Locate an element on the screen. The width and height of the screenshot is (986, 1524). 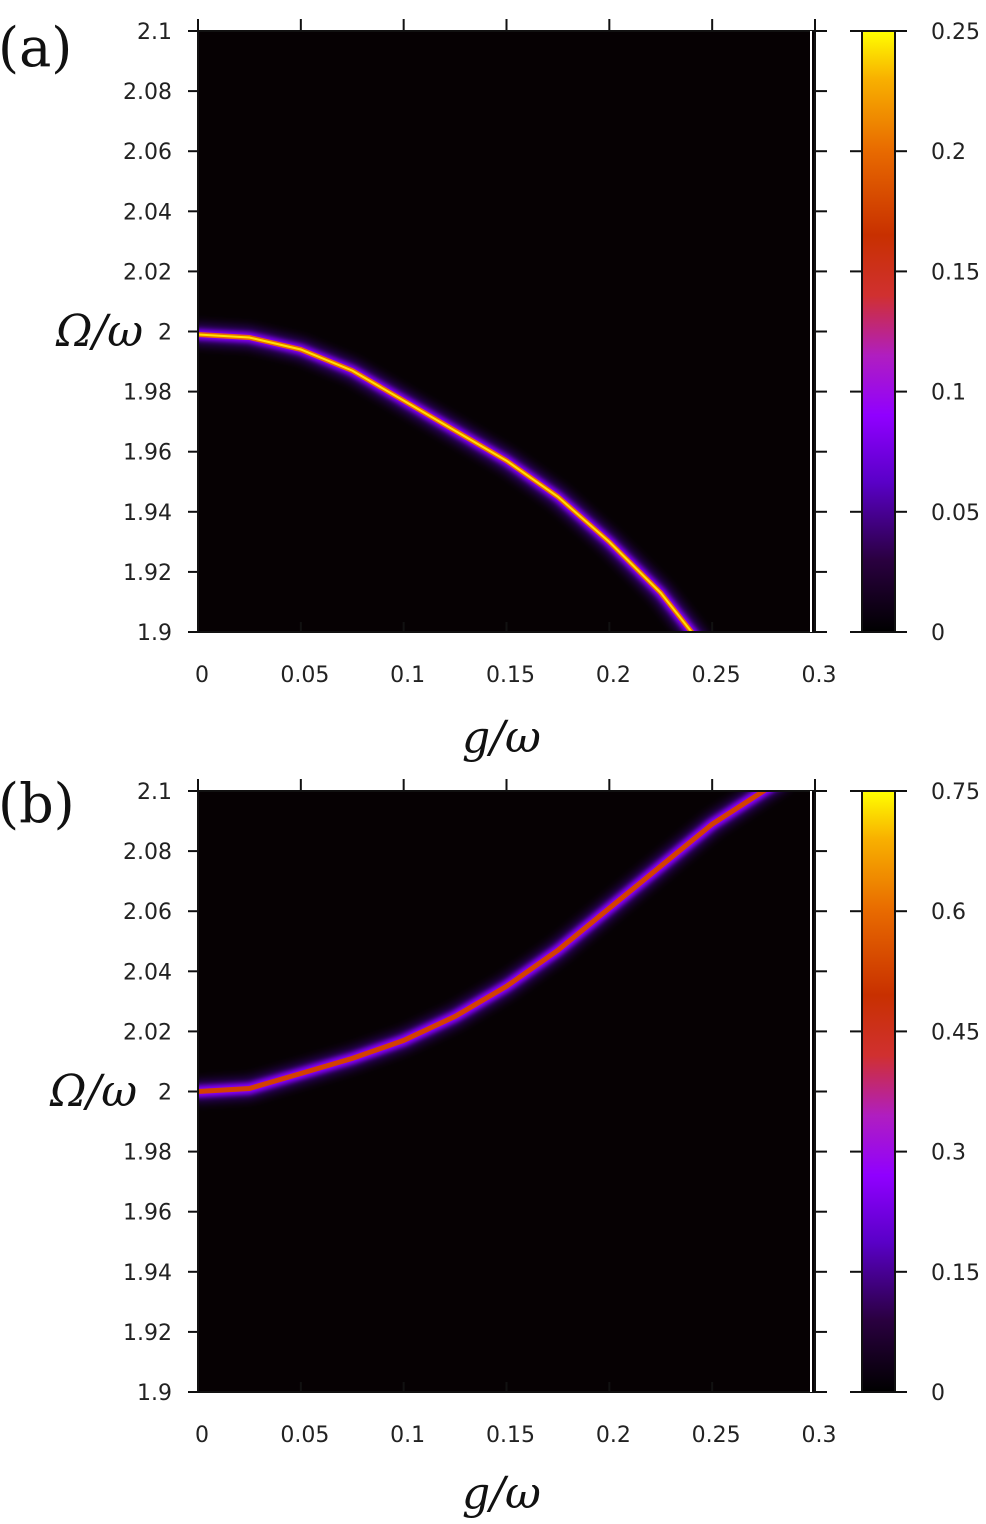
panel-label-b: (b) is located at coordinates (37, 803).